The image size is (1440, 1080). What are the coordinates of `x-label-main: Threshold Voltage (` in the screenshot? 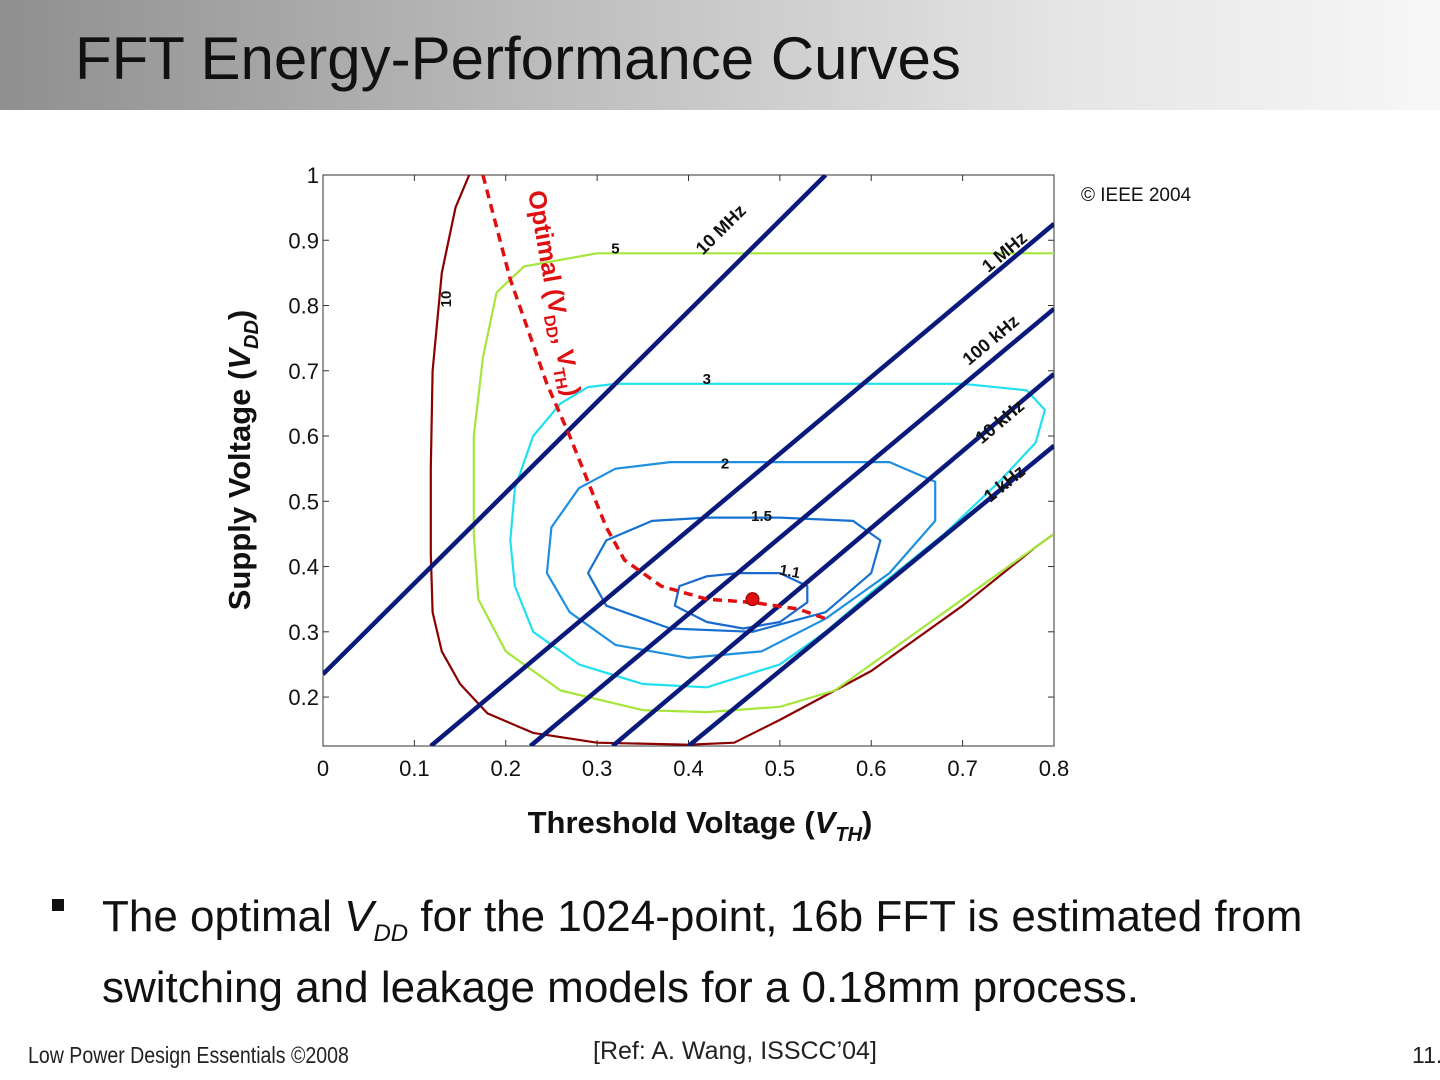 It's located at (672, 822).